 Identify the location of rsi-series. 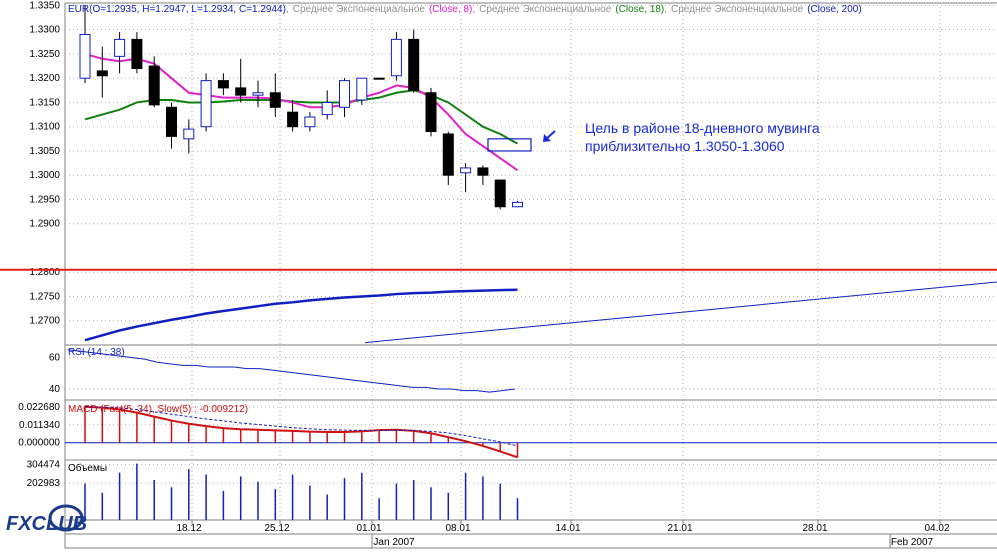
(291, 371).